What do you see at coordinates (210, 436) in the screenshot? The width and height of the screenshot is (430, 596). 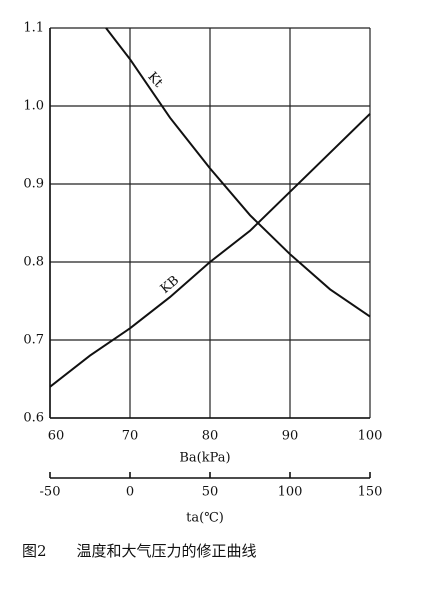 I see `x-tick-label: 80` at bounding box center [210, 436].